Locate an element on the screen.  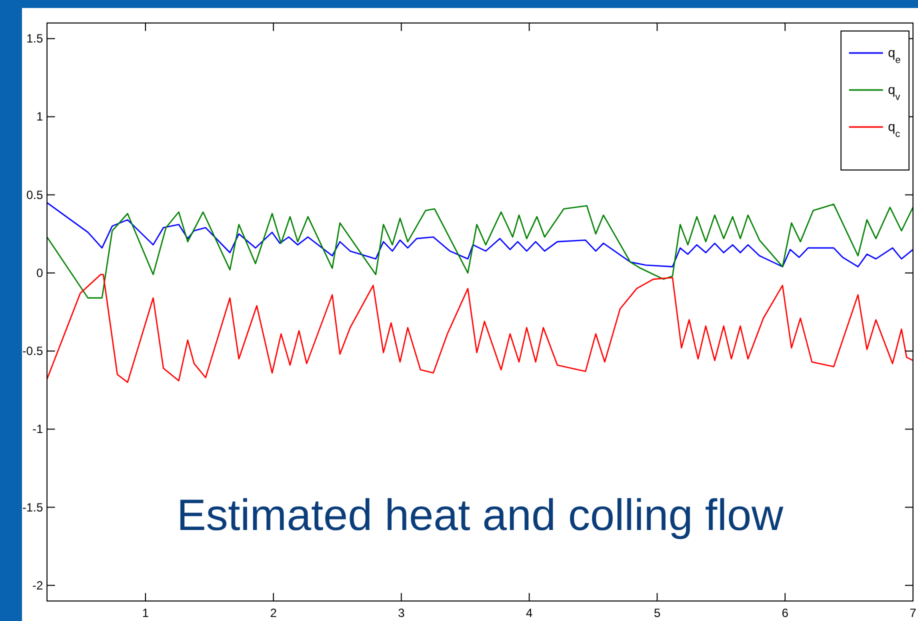
x-tick-label: 2 is located at coordinates (274, 613).